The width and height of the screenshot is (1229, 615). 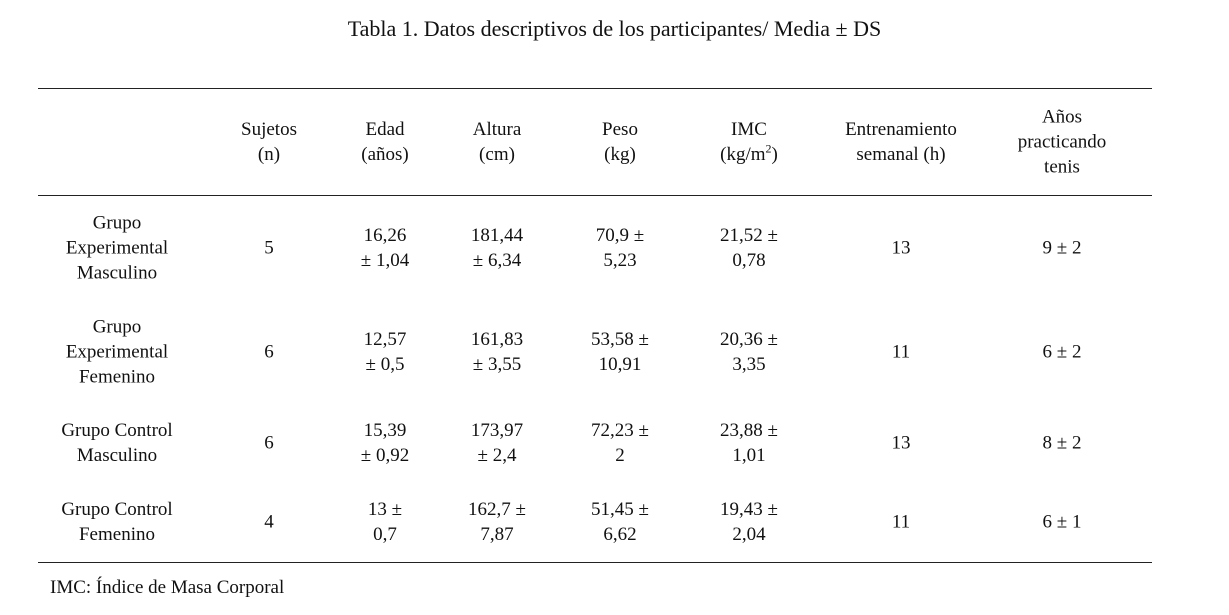 What do you see at coordinates (269, 522) in the screenshot?
I see `table-cell: 4` at bounding box center [269, 522].